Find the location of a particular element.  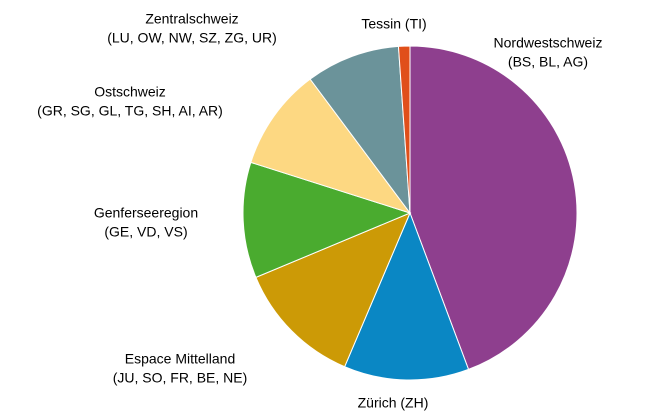

slice-label: (LU, OW, NW, SZ, ZG, UR) is located at coordinates (192, 38).